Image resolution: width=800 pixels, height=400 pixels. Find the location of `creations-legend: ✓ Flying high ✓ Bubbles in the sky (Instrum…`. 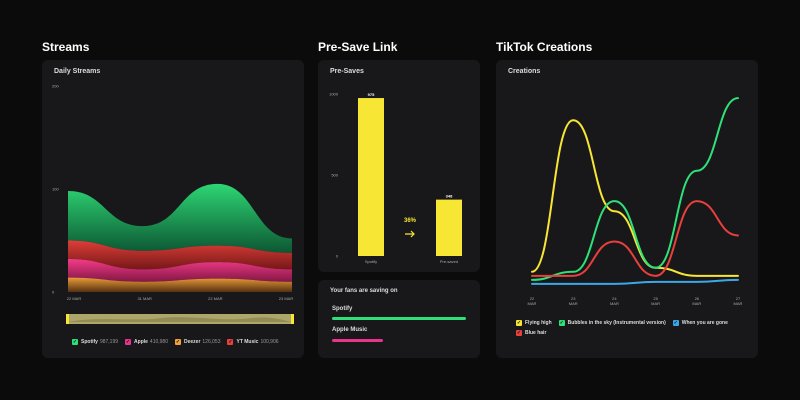

creations-legend: ✓ Flying high ✓ Bubbles in the sky (Instrum… is located at coordinates (632, 330).